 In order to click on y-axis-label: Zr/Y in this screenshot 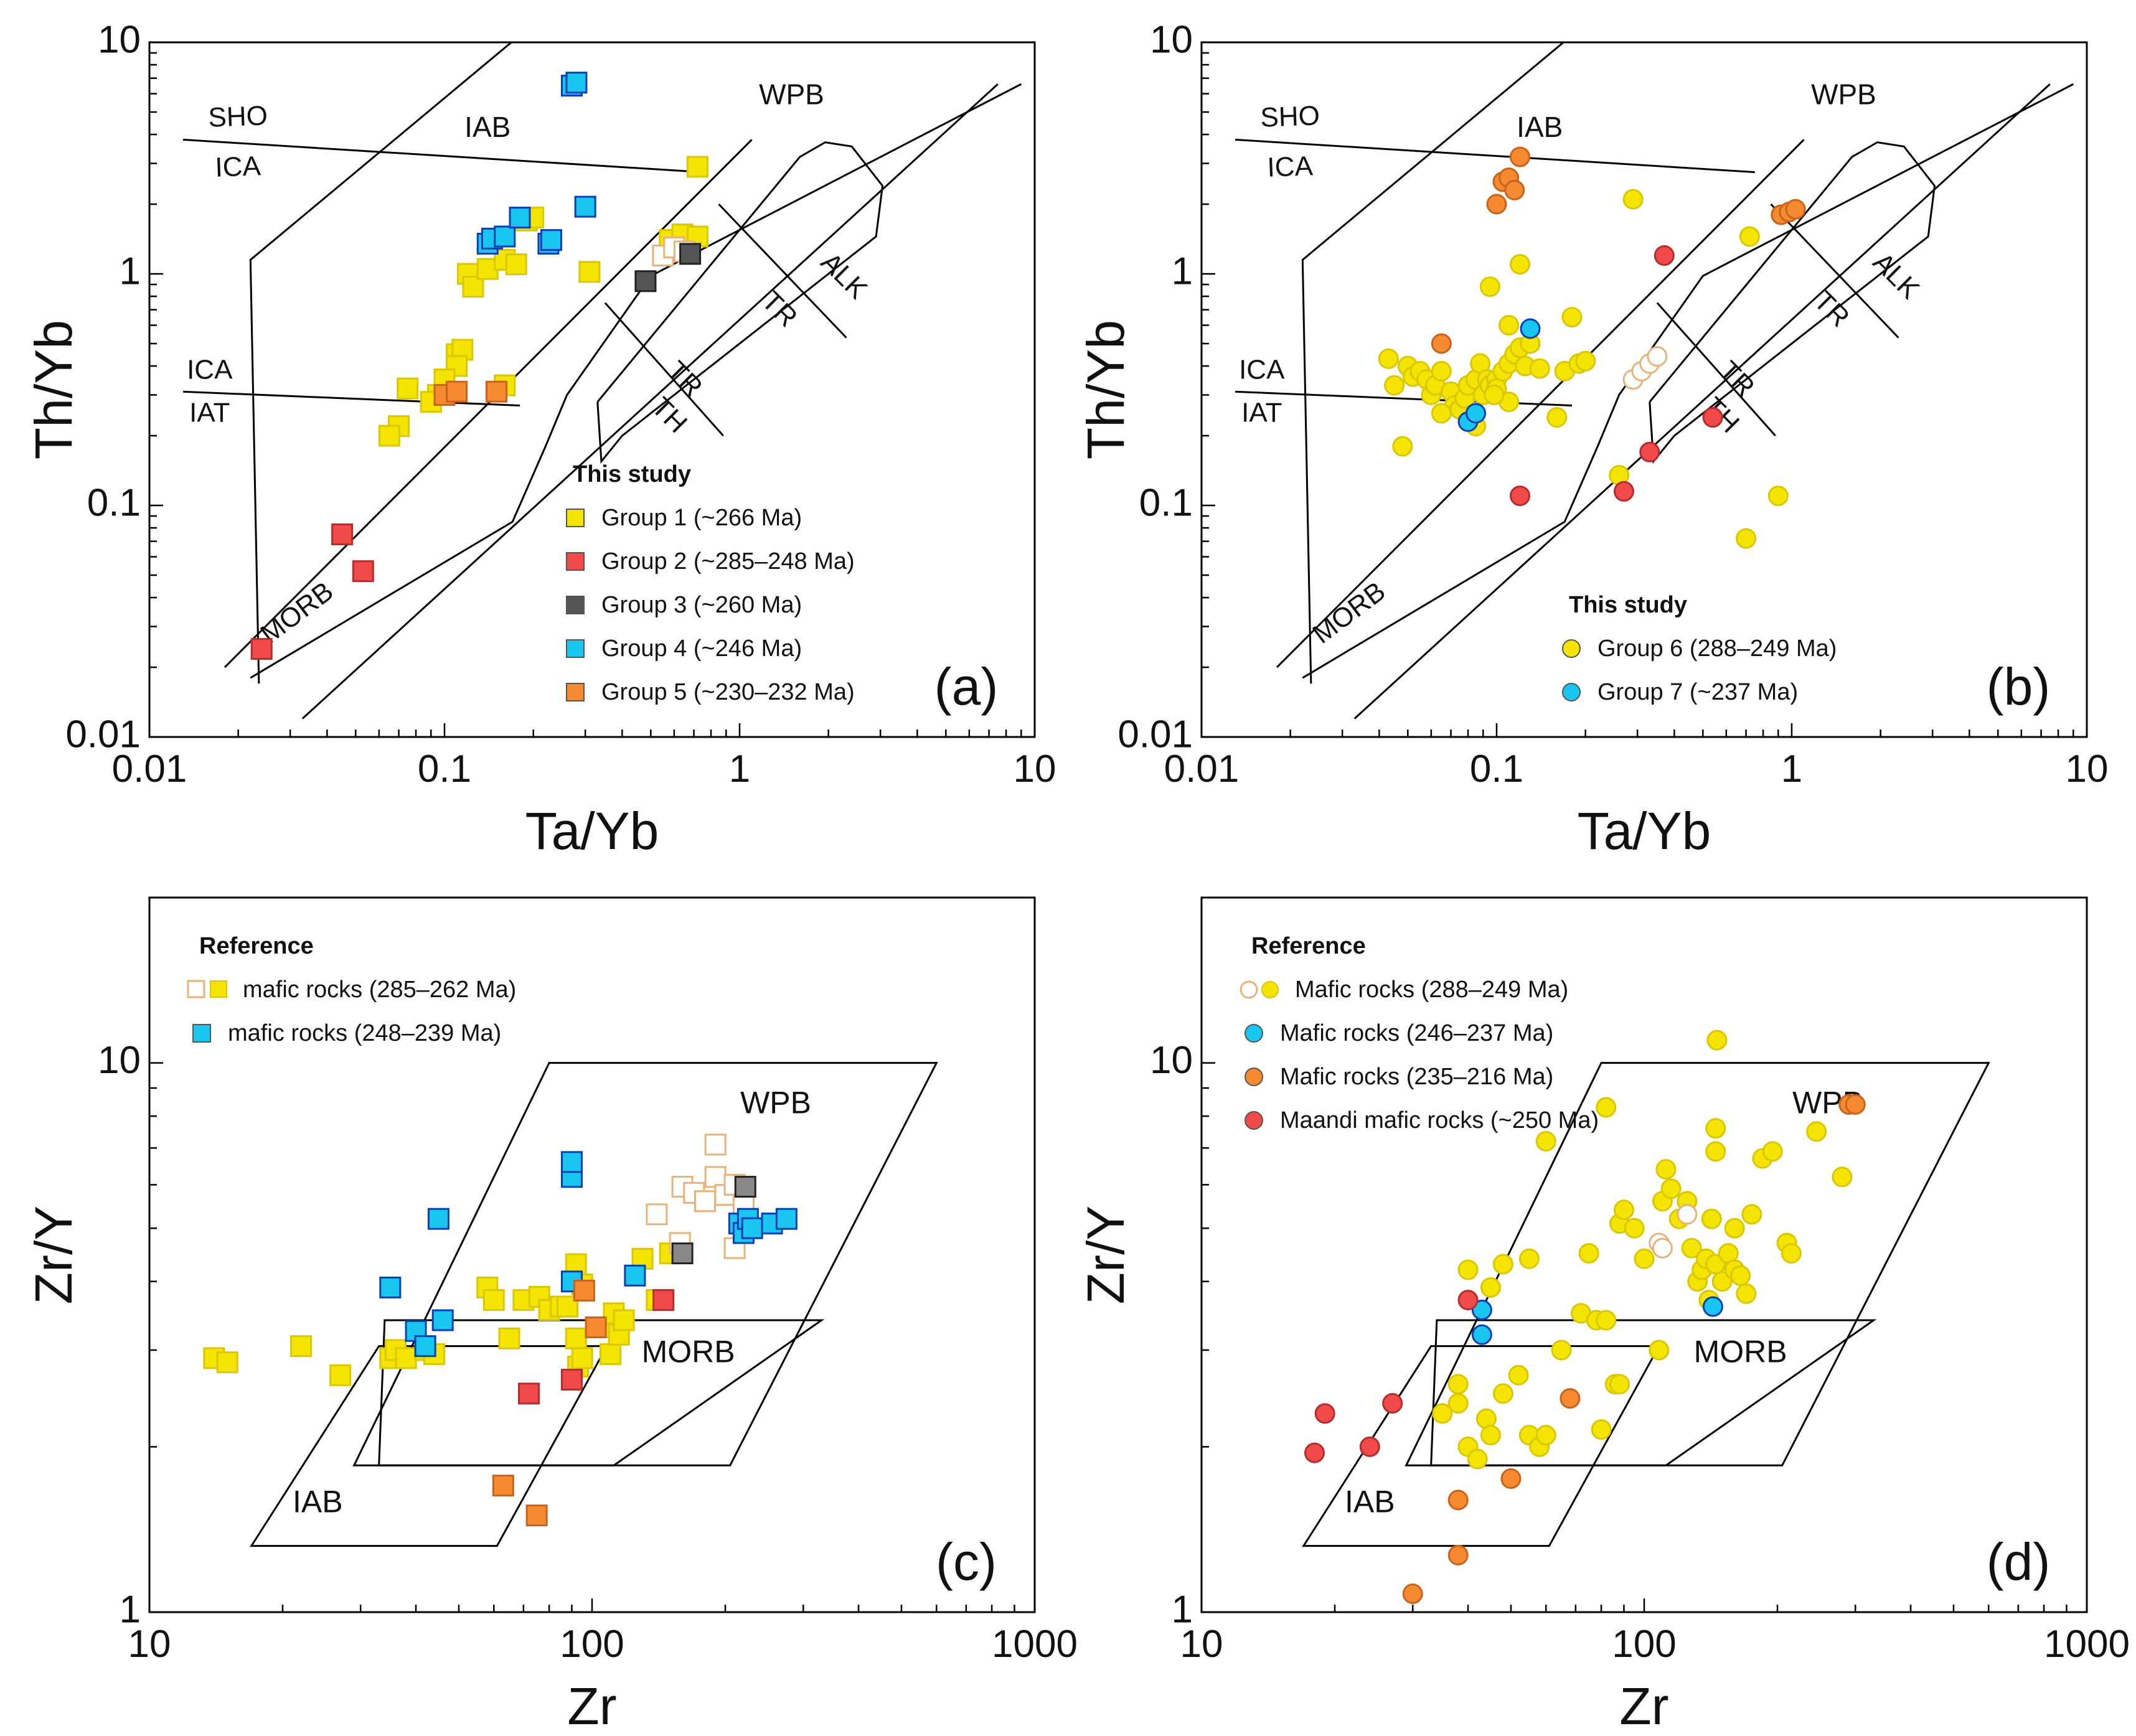, I will do `click(53, 1255)`.